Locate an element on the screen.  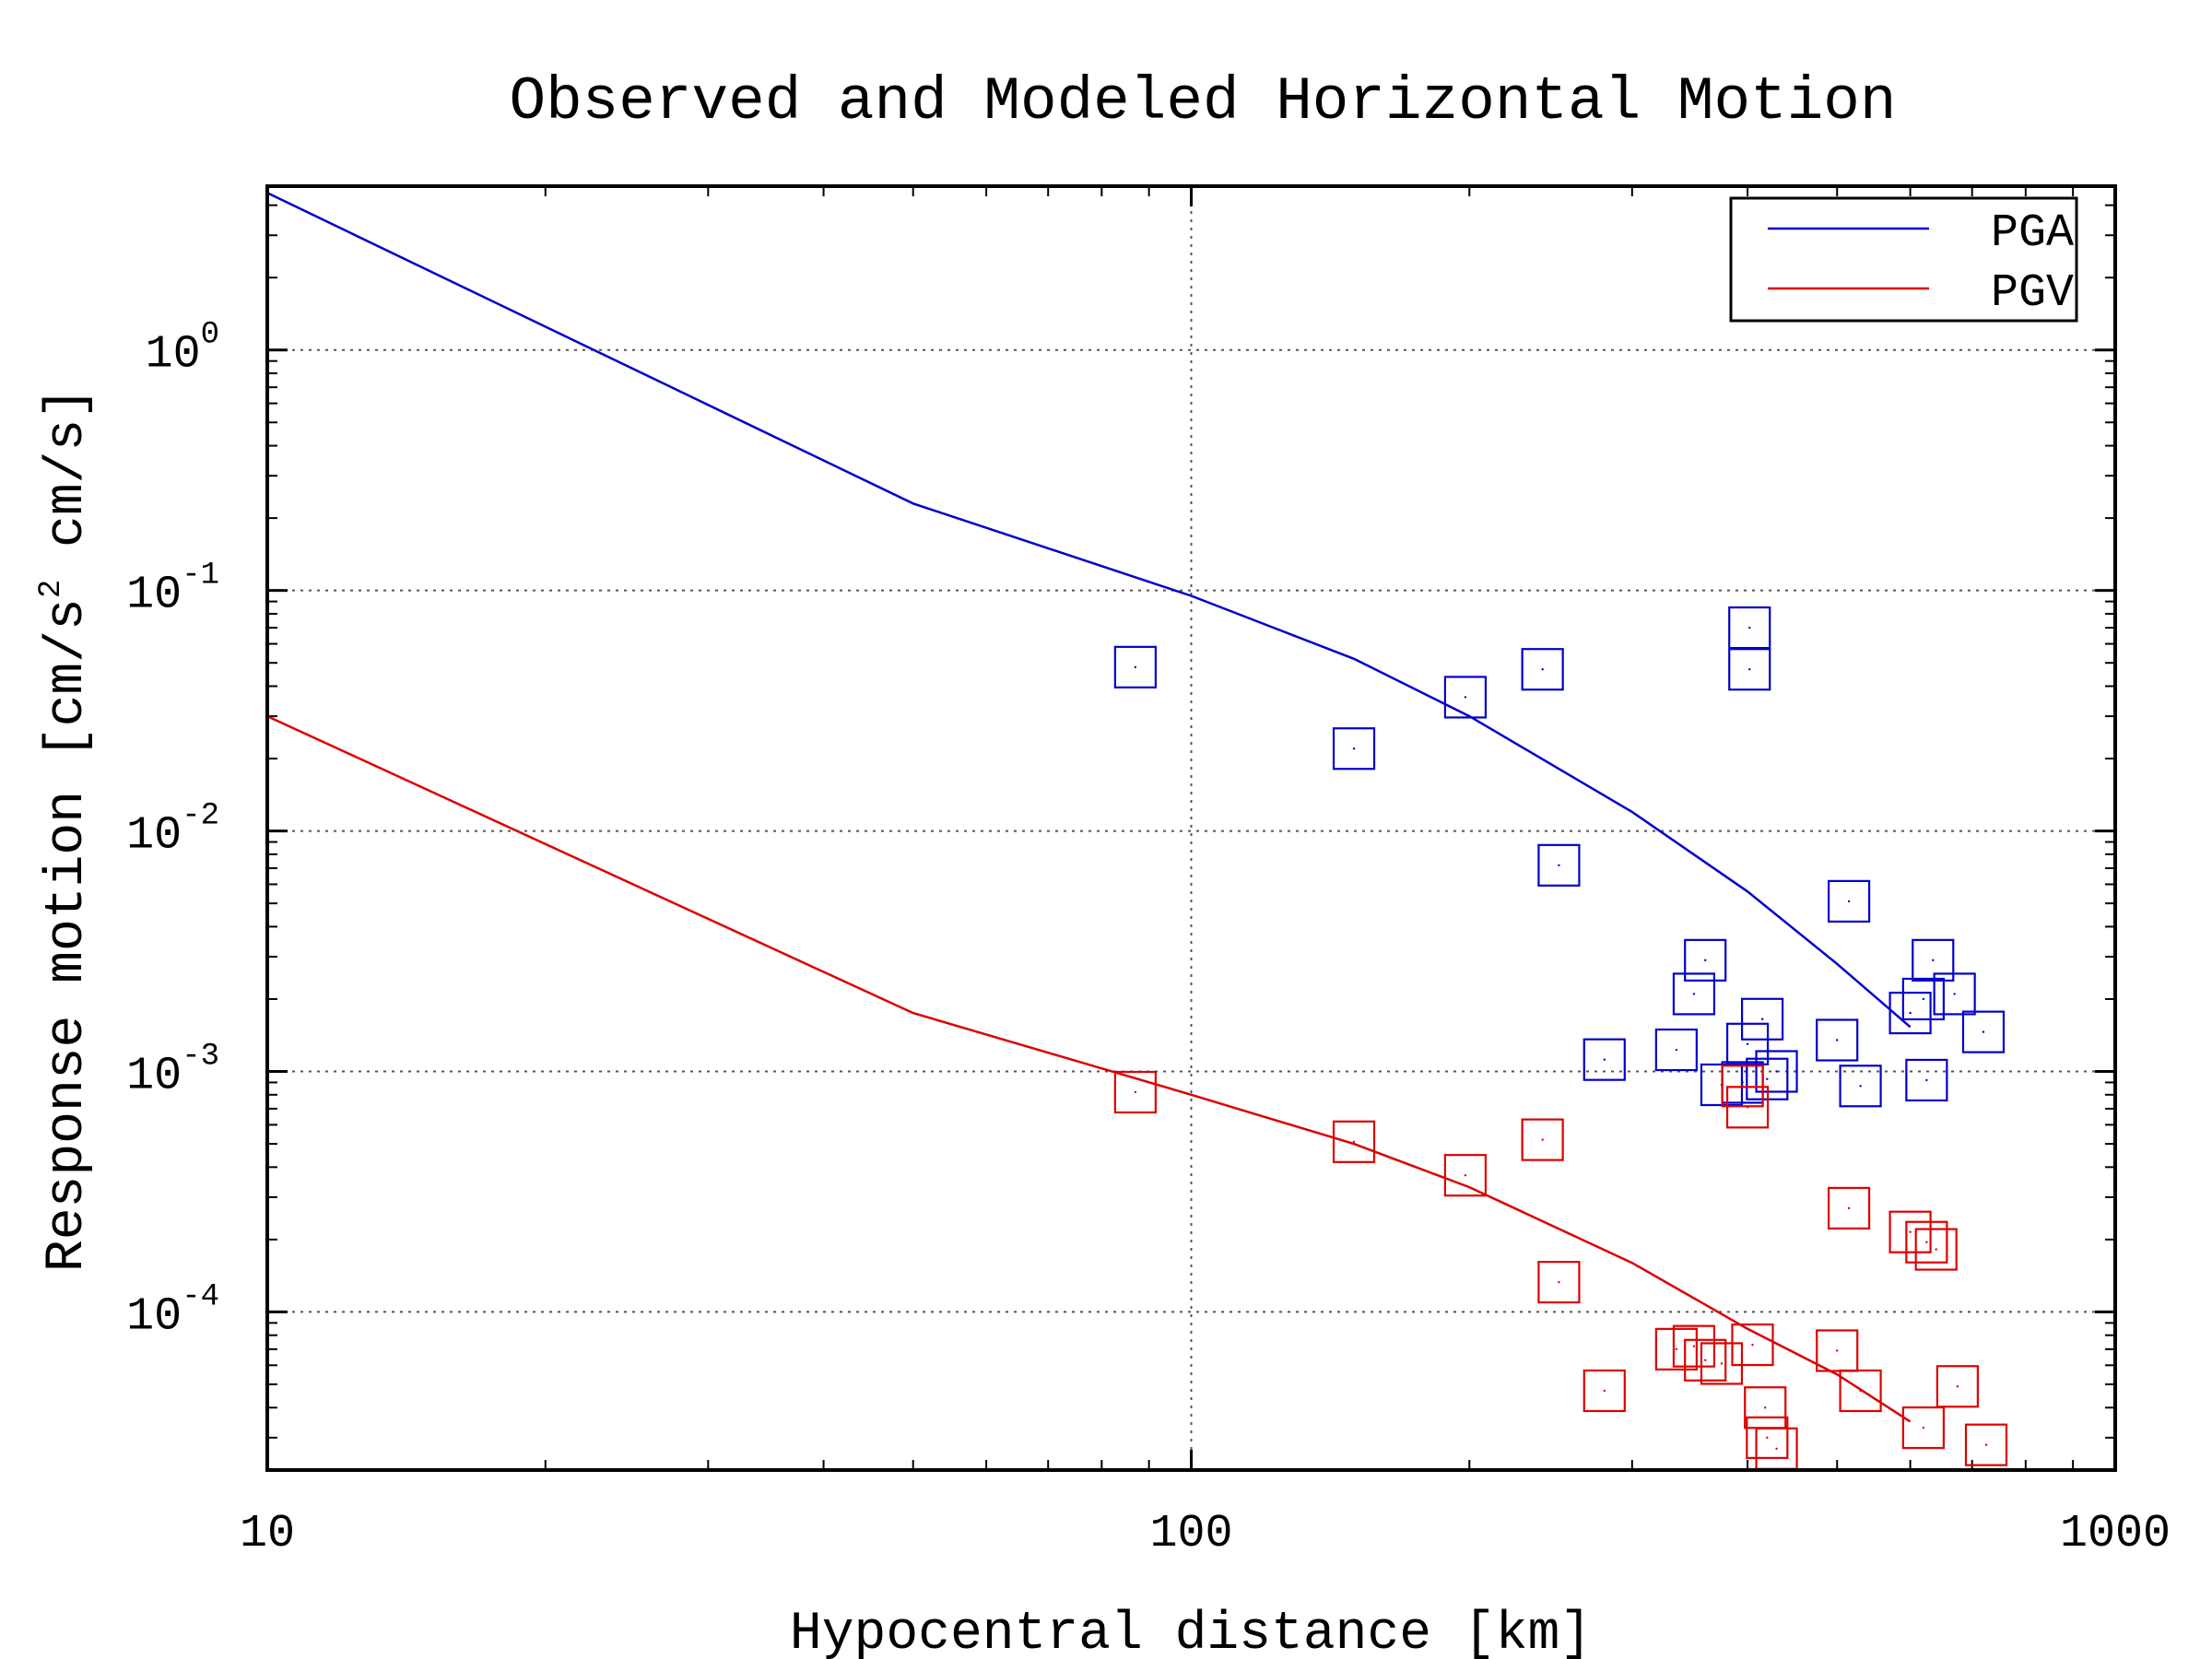
y-tick-label: 10⁰ is located at coordinates (182, 350).